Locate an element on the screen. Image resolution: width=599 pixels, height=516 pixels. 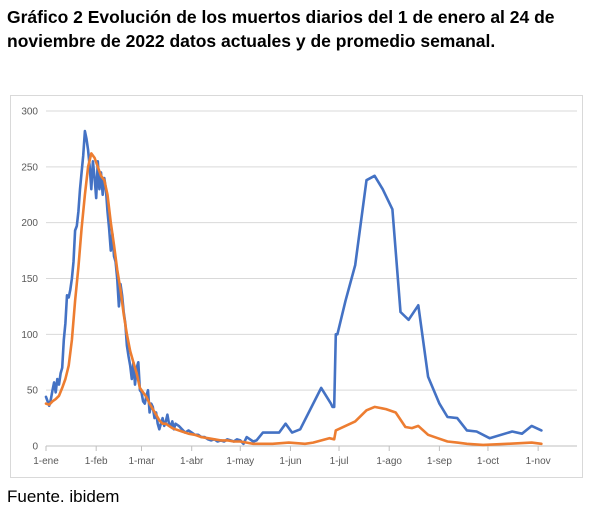
source-note: Fuente. ibidem is located at coordinates (63, 496).